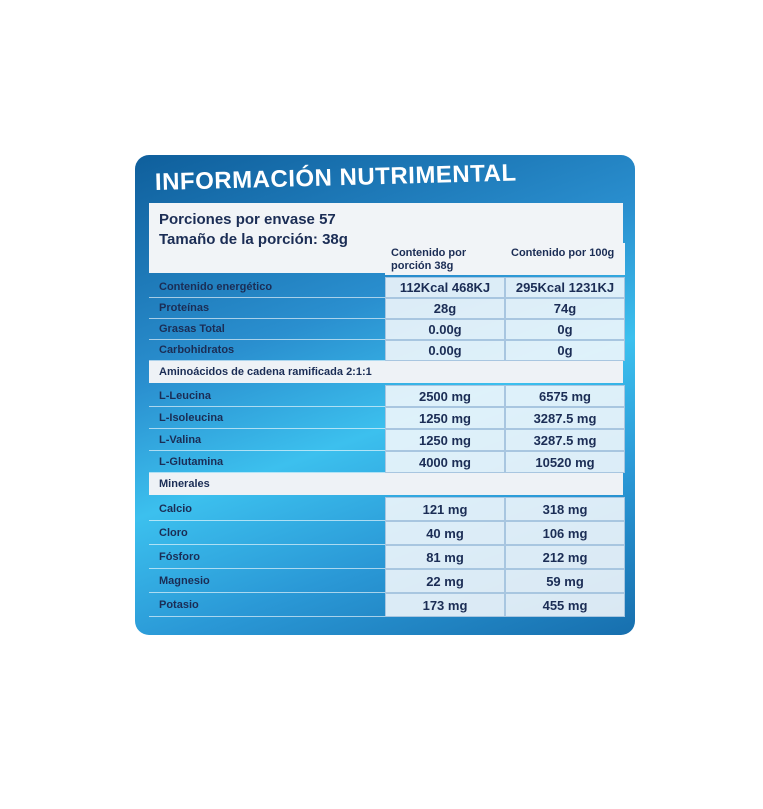 This screenshot has height=809, width=763. Describe the element at coordinates (267, 533) in the screenshot. I see `row-label: Cloro` at that location.